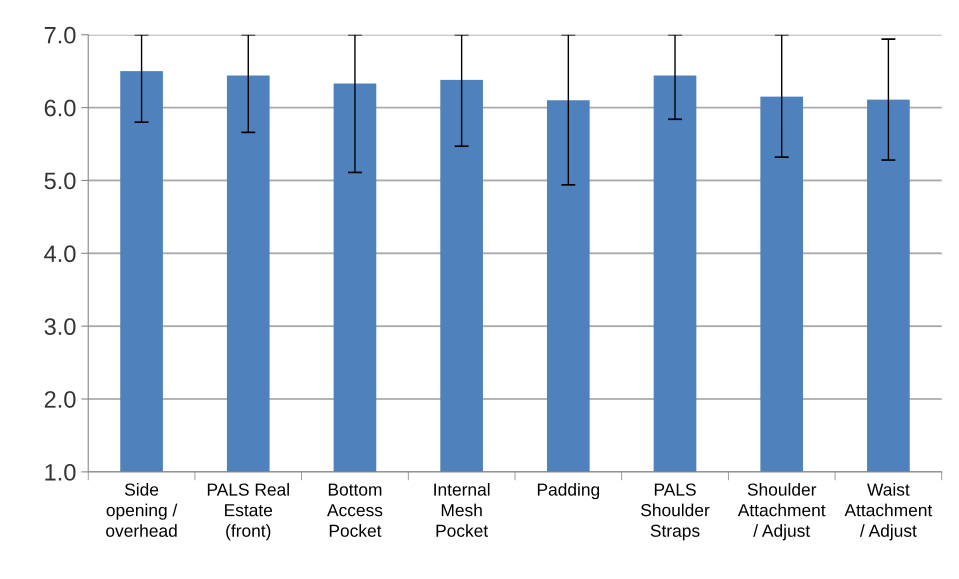 Image resolution: width=959 pixels, height=579 pixels. I want to click on y-tick-label: 2.0, so click(60, 399).